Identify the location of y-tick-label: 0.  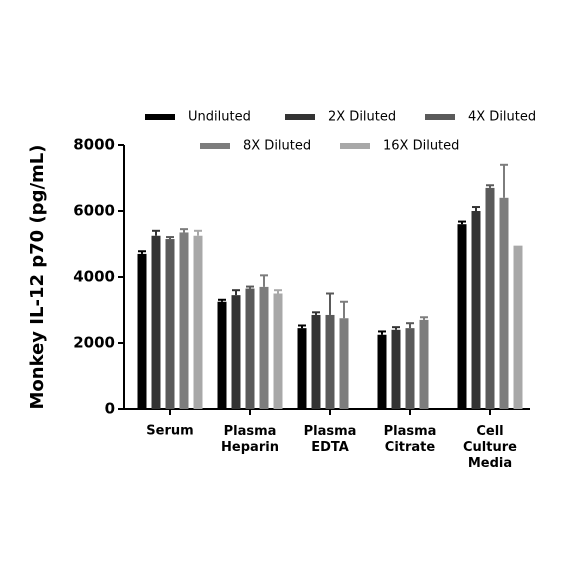
(110, 409).